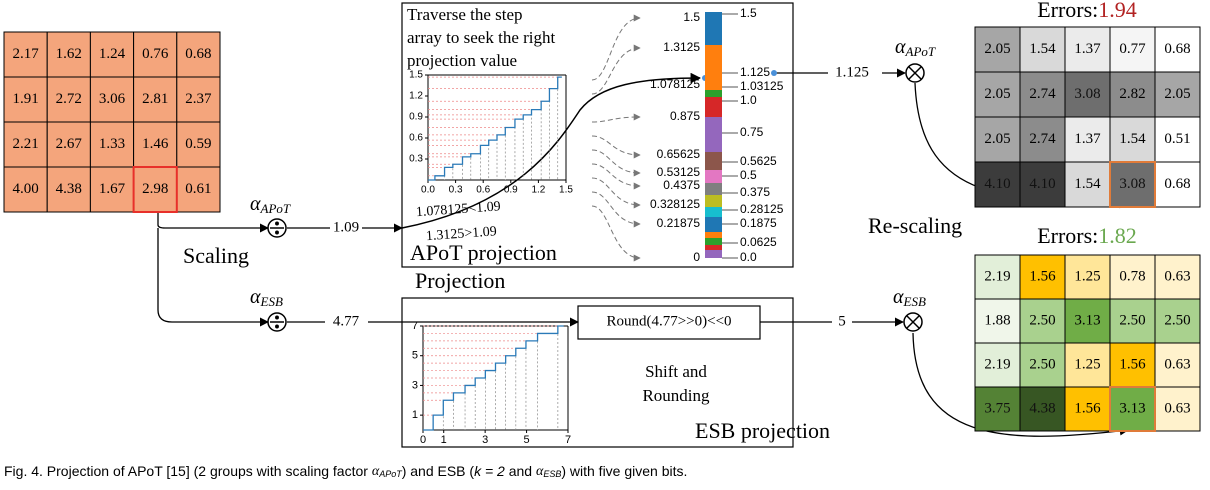  What do you see at coordinates (1117, 235) in the screenshot?
I see `errors-value: 1.82` at bounding box center [1117, 235].